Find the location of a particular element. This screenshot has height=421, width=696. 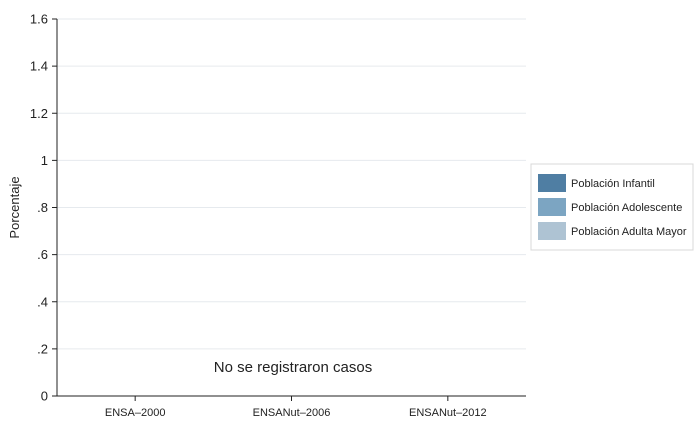

y-axis-title: Porcentaje is located at coordinates (14, 207).